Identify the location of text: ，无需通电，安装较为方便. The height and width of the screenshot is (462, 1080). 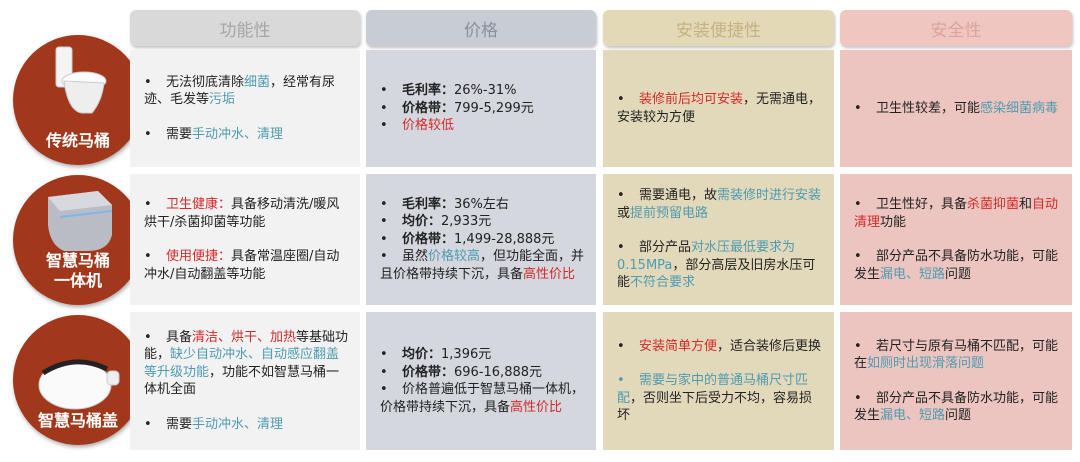
(719, 108).